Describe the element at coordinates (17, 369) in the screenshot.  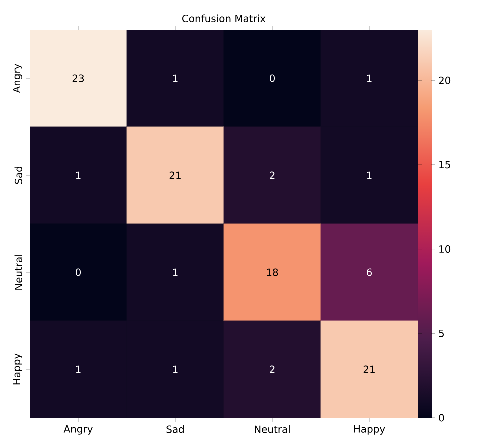
I see `y-tick-label: Happy` at that location.